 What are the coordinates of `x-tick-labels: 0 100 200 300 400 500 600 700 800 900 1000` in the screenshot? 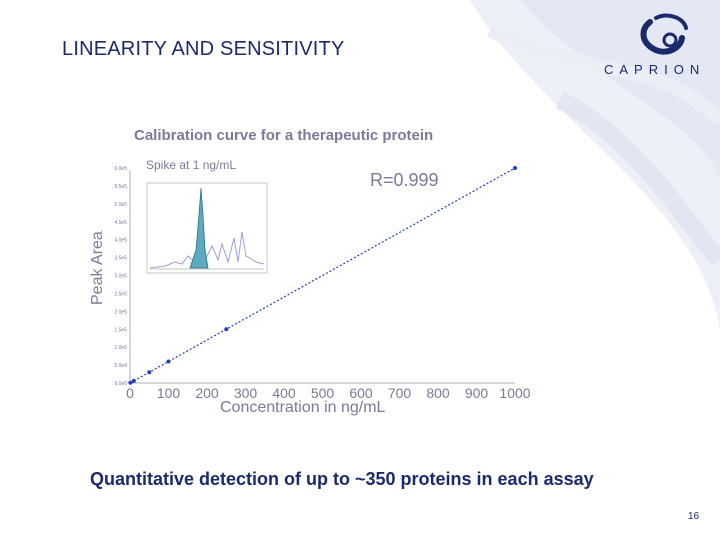 It's located at (328, 393).